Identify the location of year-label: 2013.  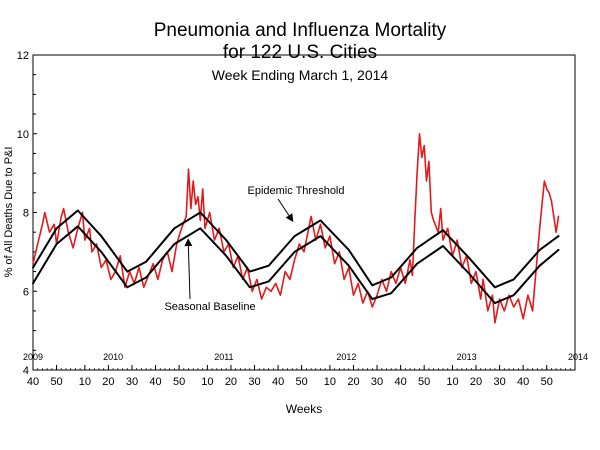
(467, 357).